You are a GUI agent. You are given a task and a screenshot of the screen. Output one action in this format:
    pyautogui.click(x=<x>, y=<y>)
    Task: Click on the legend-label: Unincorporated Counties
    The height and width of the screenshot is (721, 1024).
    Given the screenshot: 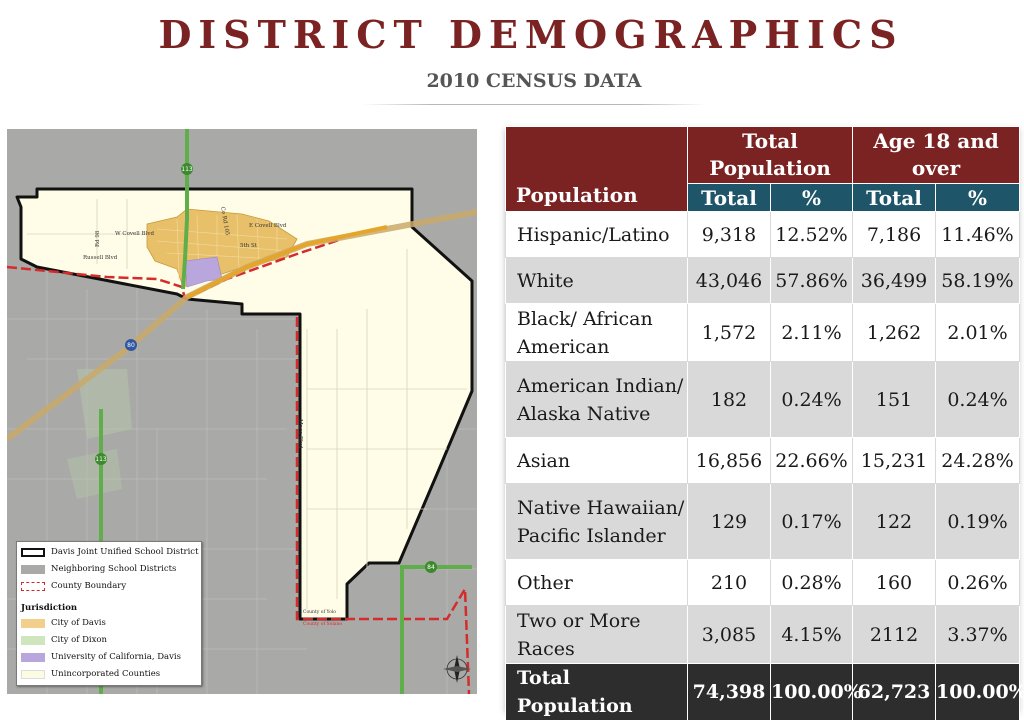 What is the action you would take?
    pyautogui.click(x=106, y=674)
    